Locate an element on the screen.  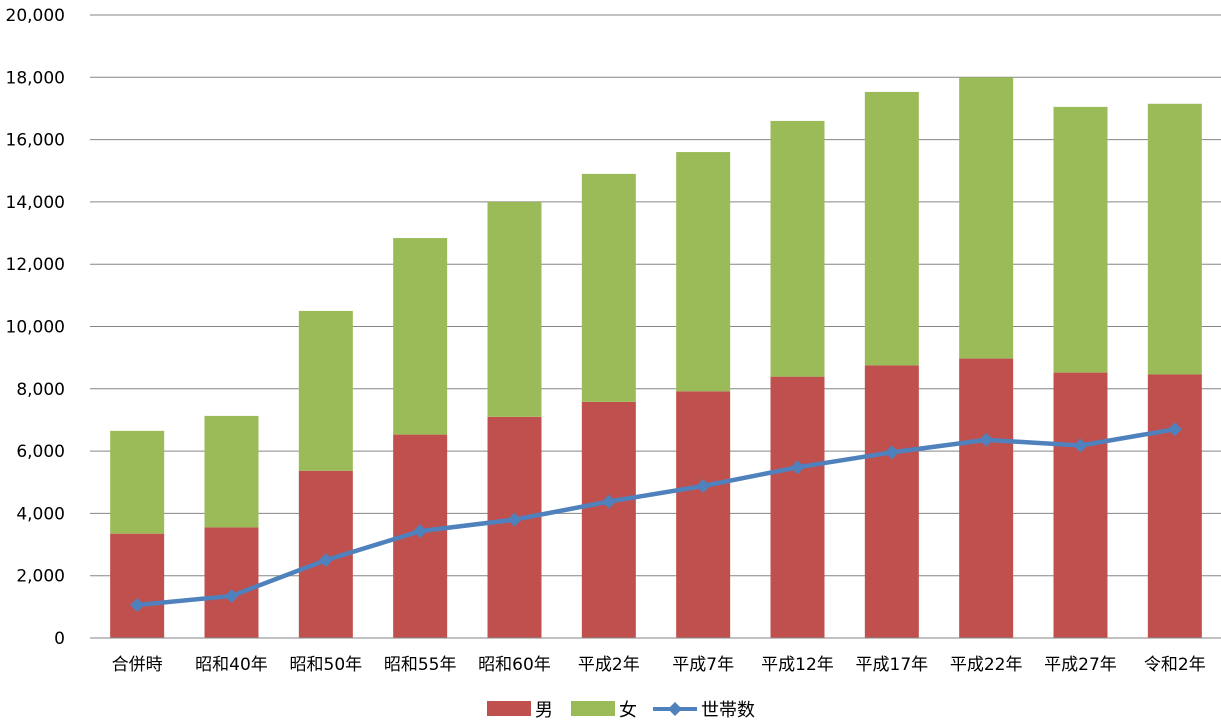
legend-swatch-male is located at coordinates (509, 708).